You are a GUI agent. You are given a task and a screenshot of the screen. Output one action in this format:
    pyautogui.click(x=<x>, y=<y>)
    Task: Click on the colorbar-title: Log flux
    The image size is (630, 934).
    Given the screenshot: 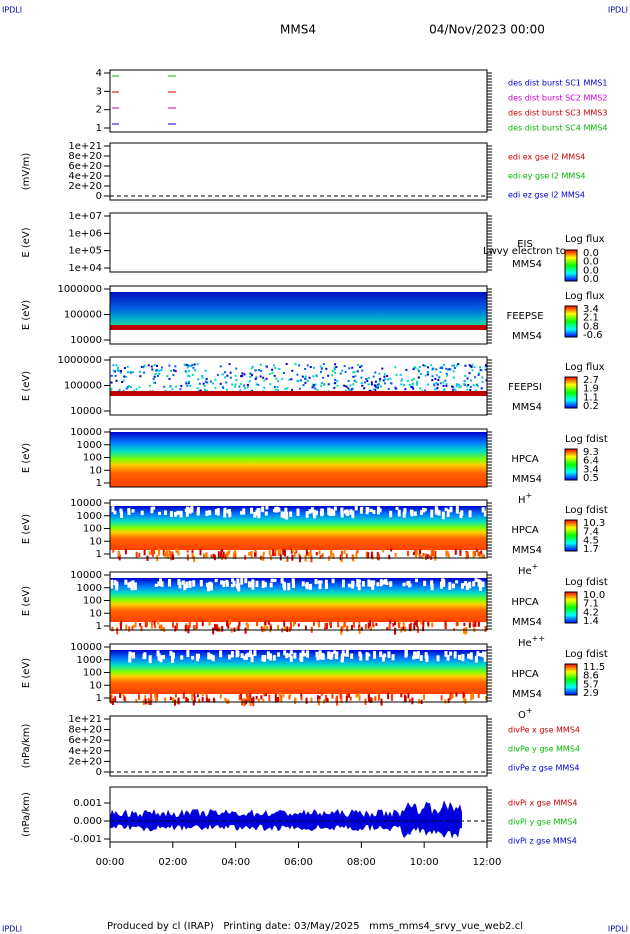 What is the action you would take?
    pyautogui.click(x=585, y=296)
    